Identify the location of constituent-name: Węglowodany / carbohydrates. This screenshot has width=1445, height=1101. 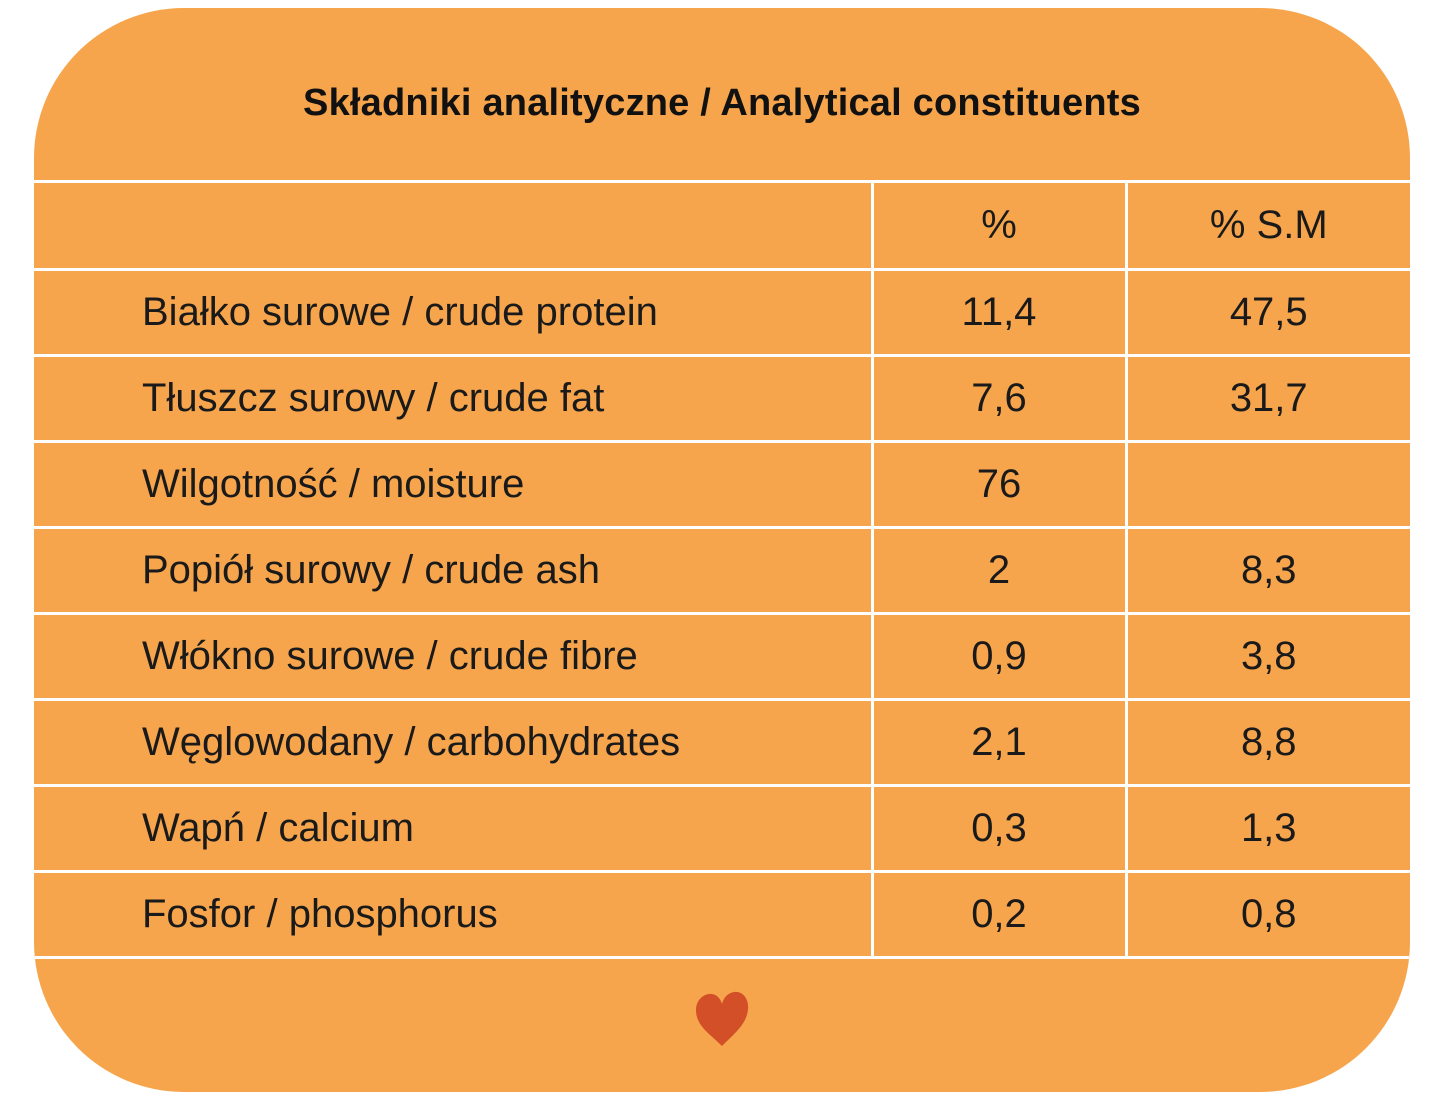
(454, 742).